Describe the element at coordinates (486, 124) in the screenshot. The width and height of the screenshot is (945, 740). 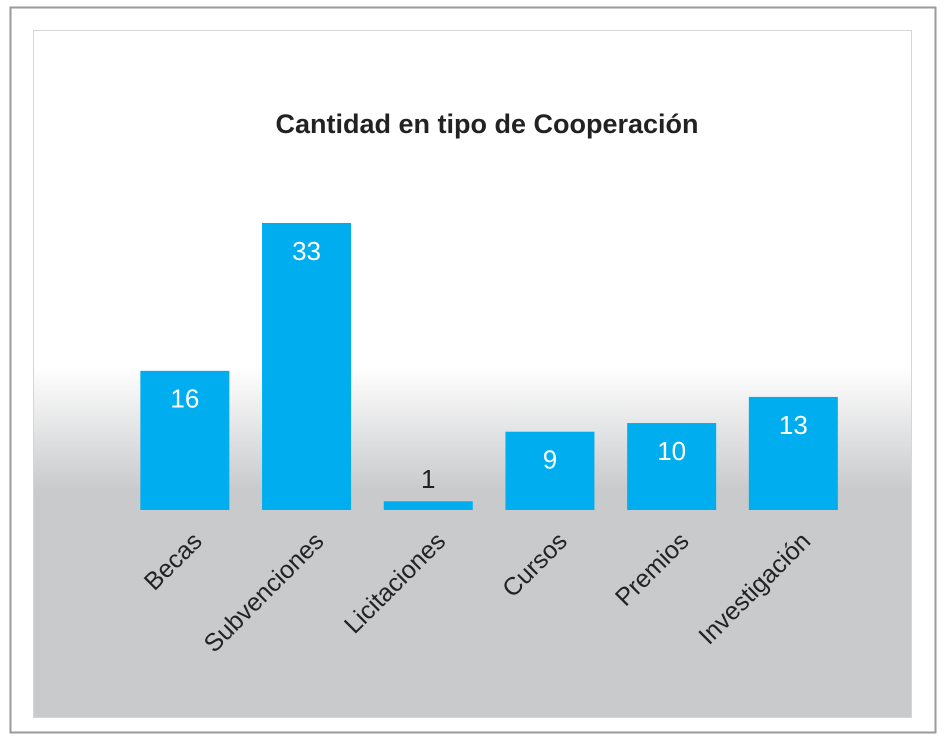
I see `chart-title: Cantidad en tipo de Cooperación` at that location.